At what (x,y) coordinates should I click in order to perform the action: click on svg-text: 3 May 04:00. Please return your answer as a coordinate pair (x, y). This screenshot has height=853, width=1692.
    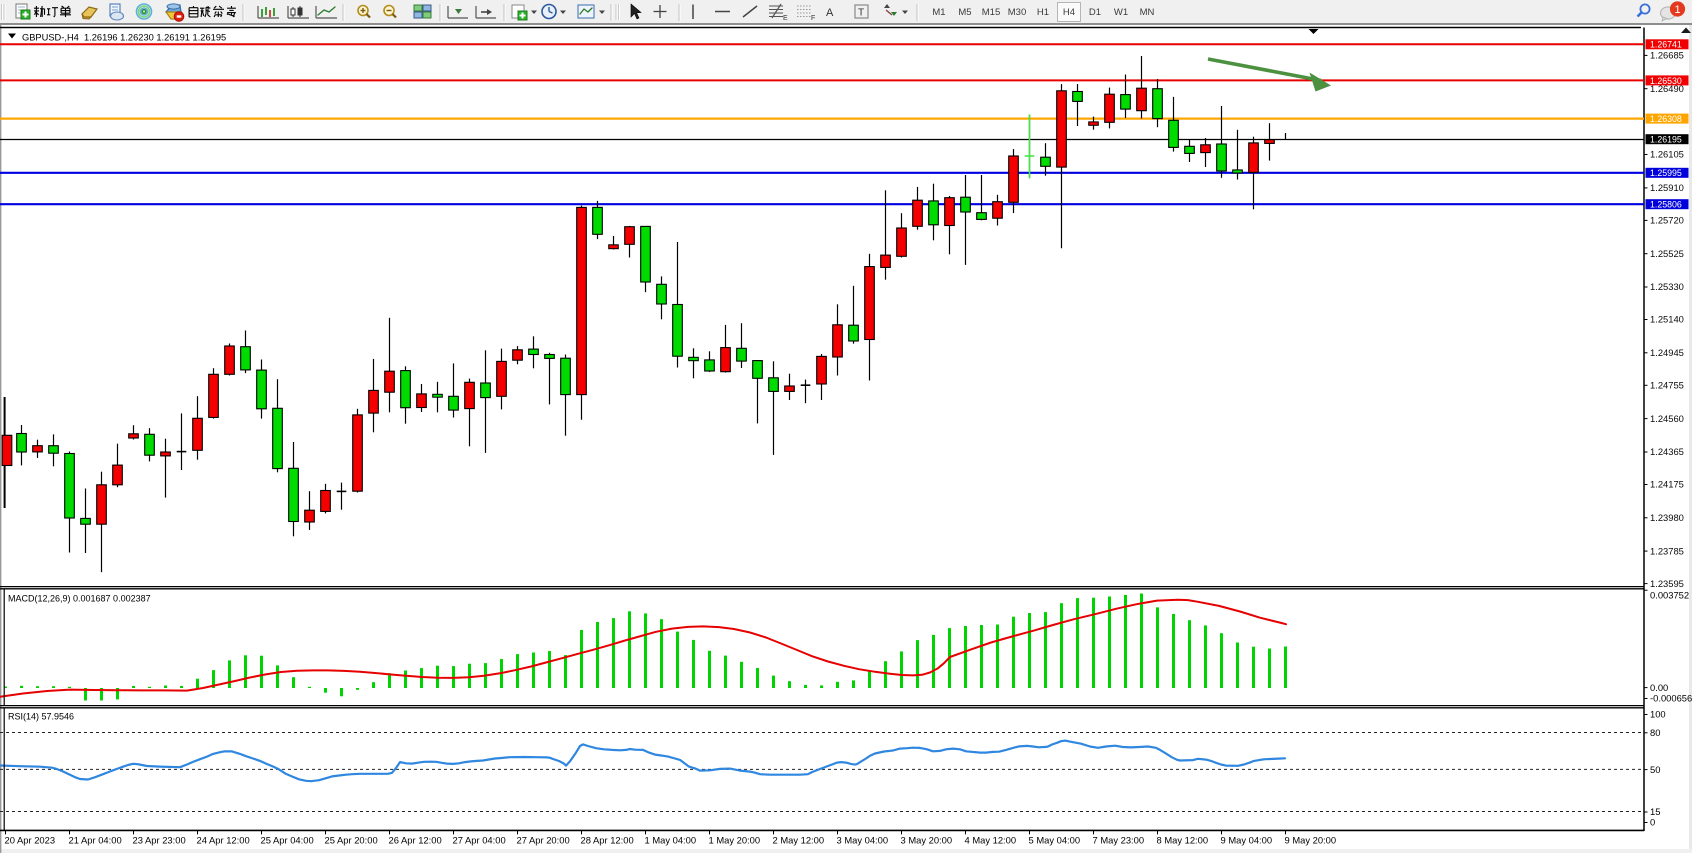
    Looking at the image, I should click on (863, 840).